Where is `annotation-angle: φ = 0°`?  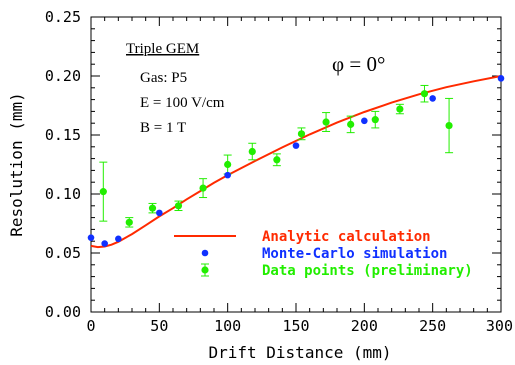 annotation-angle: φ = 0° is located at coordinates (358, 64).